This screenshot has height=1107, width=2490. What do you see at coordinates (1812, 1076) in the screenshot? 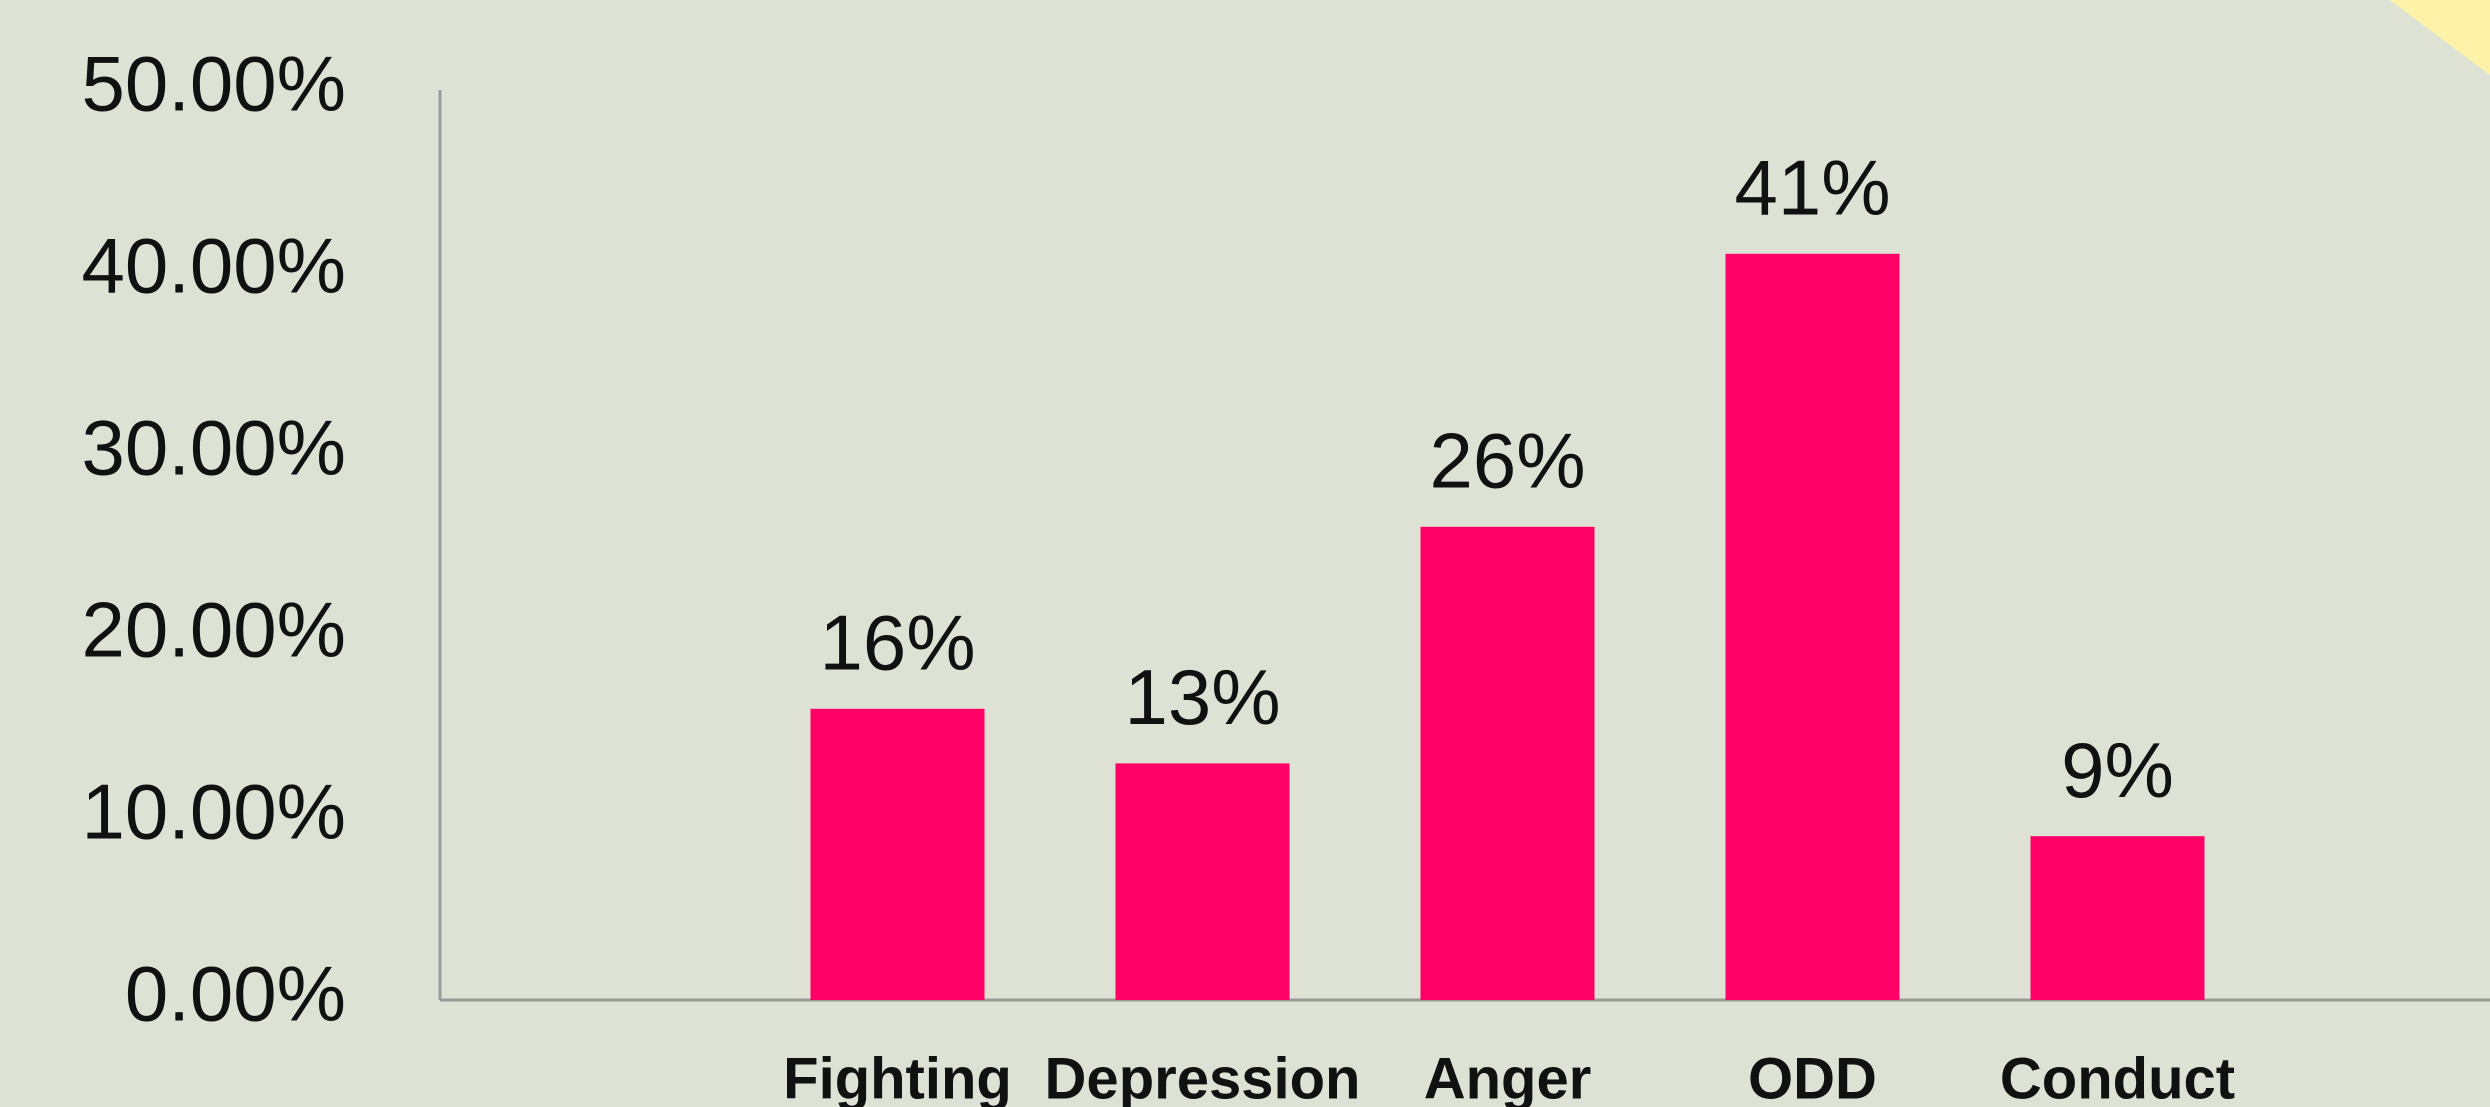
I see `x-tick-label: ODD` at bounding box center [1812, 1076].